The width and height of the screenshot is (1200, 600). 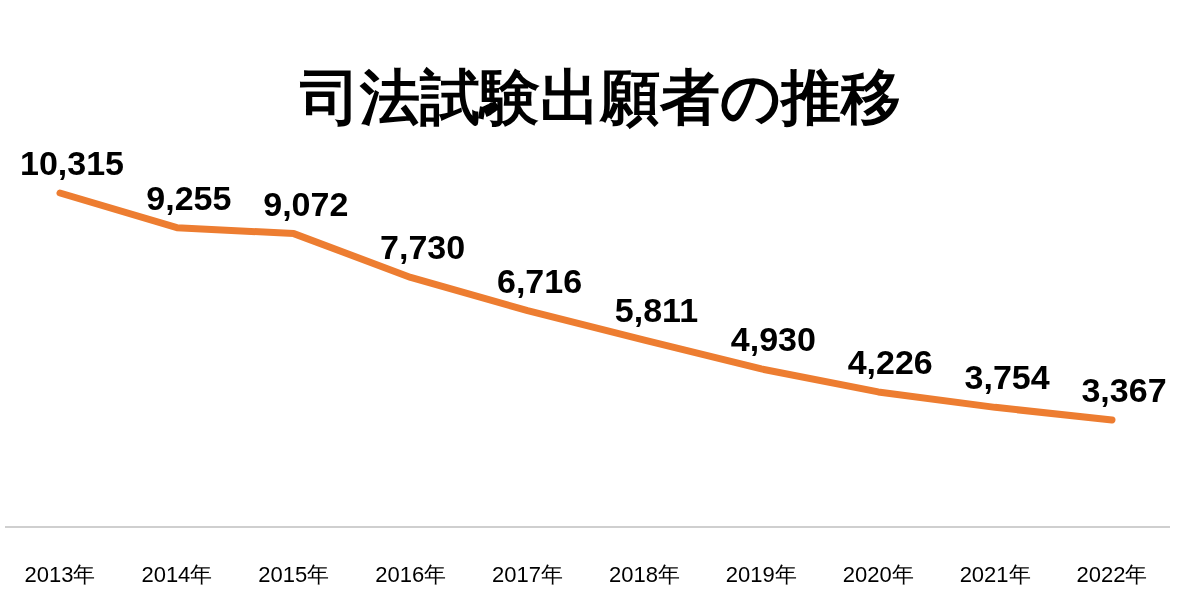 What do you see at coordinates (656, 310) in the screenshot?
I see `data-label: 5,811` at bounding box center [656, 310].